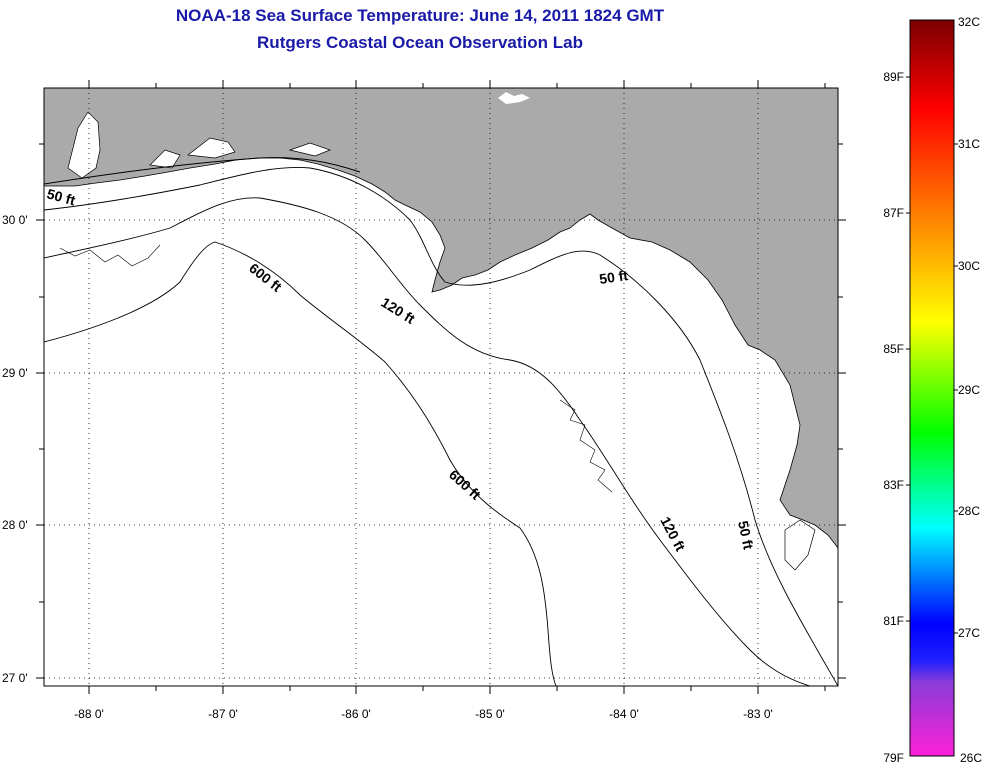 The height and width of the screenshot is (770, 992). I want to click on colorbar-c-label: 29C, so click(969, 390).